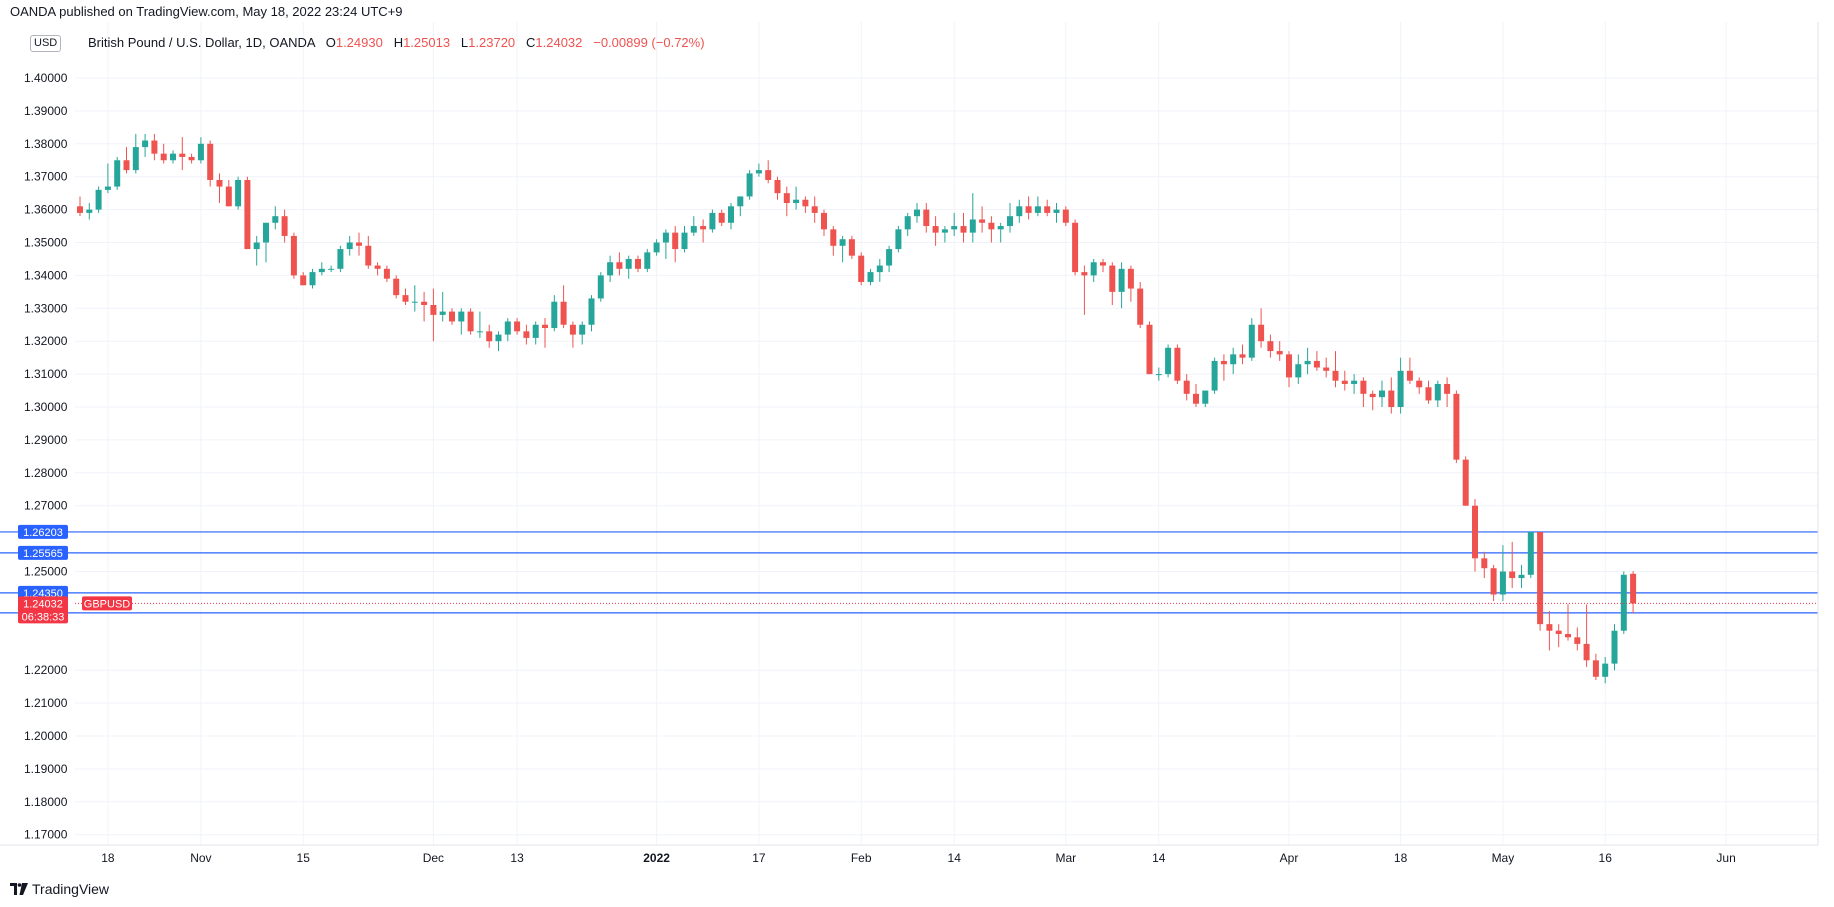  Describe the element at coordinates (43, 604) in the screenshot. I see `last-price-value: 1.24032` at that location.